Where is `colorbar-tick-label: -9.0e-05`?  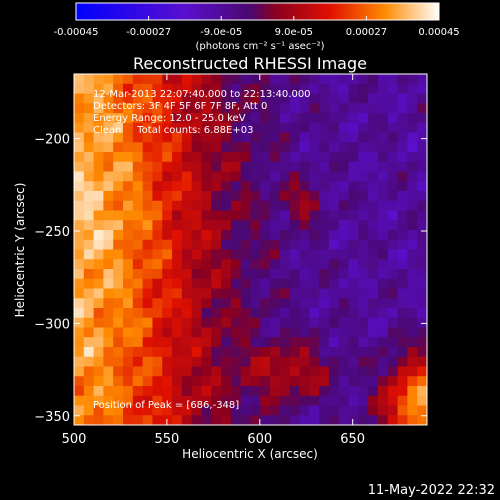 colorbar-tick-label: -9.0e-05 is located at coordinates (221, 32).